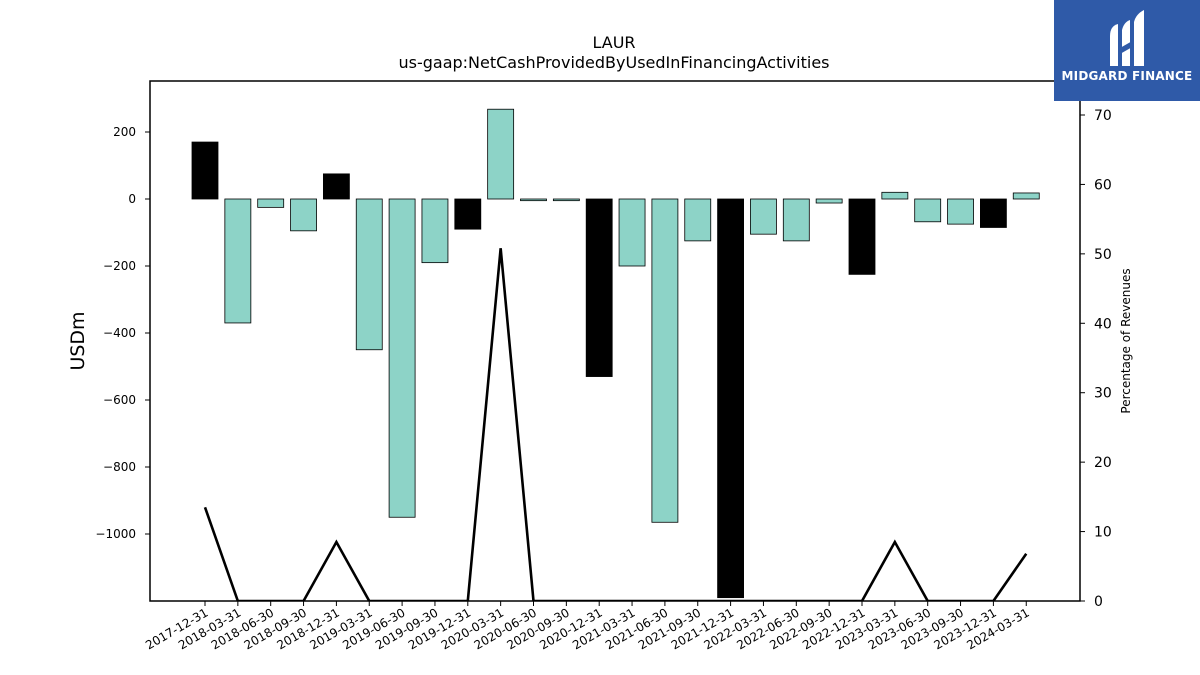 The width and height of the screenshot is (1200, 675). I want to click on y2-tick-label: 50, so click(1103, 255).